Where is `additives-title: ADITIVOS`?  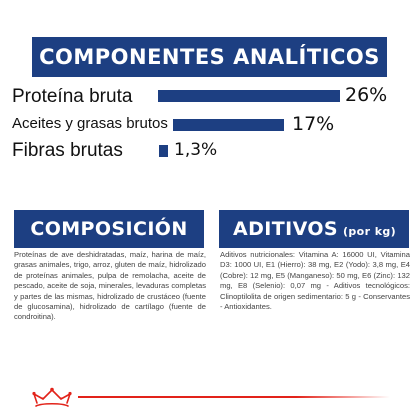 additives-title: ADITIVOS is located at coordinates (285, 229).